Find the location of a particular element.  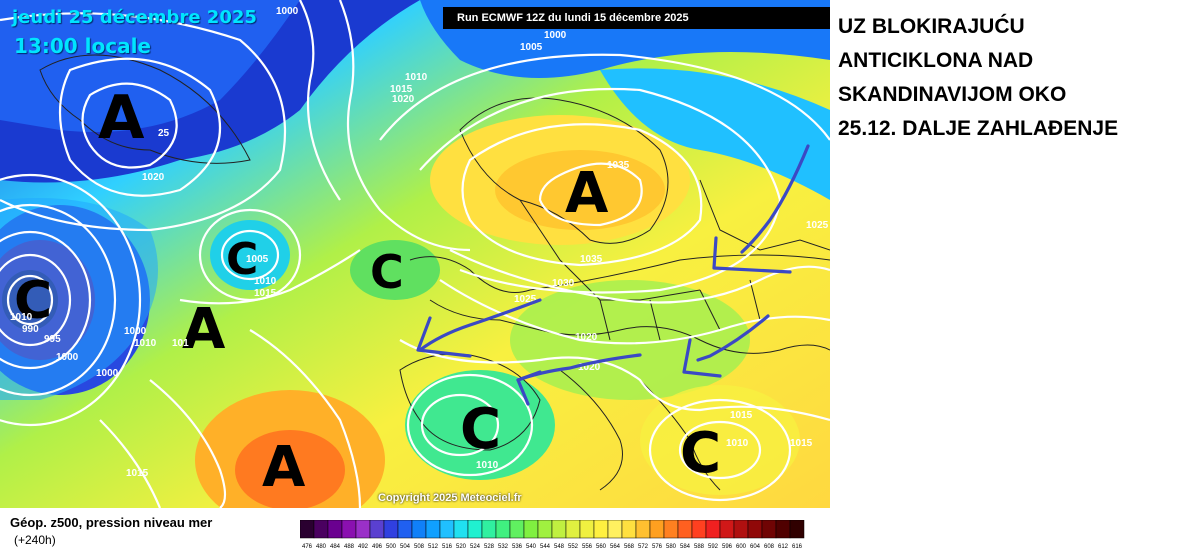

annotation-line: SKANDINAVIJOM OKO is located at coordinates (952, 94).